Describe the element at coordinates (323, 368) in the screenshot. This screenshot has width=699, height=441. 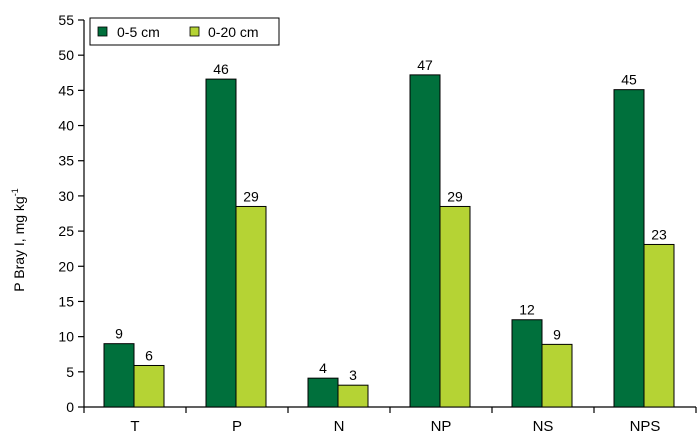
I see `data-label: 4` at that location.